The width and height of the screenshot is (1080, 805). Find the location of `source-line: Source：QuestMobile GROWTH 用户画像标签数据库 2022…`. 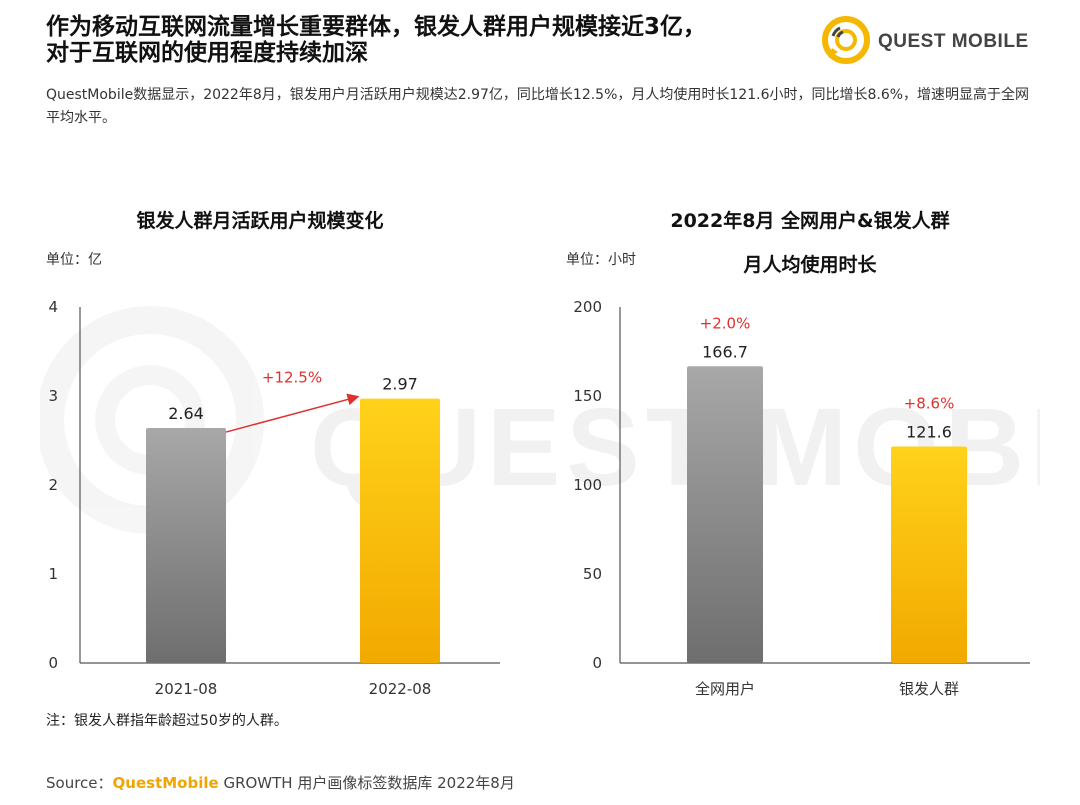

source-line: Source：QuestMobile GROWTH 用户画像标签数据库 2022… is located at coordinates (280, 782).